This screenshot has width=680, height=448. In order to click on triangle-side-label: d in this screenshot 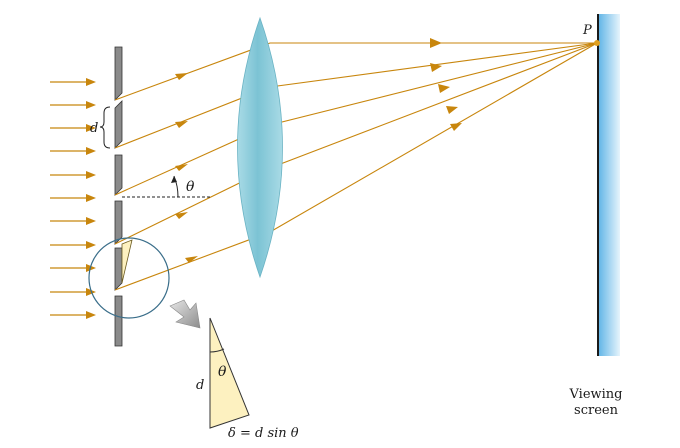, I will do `click(200, 385)`.